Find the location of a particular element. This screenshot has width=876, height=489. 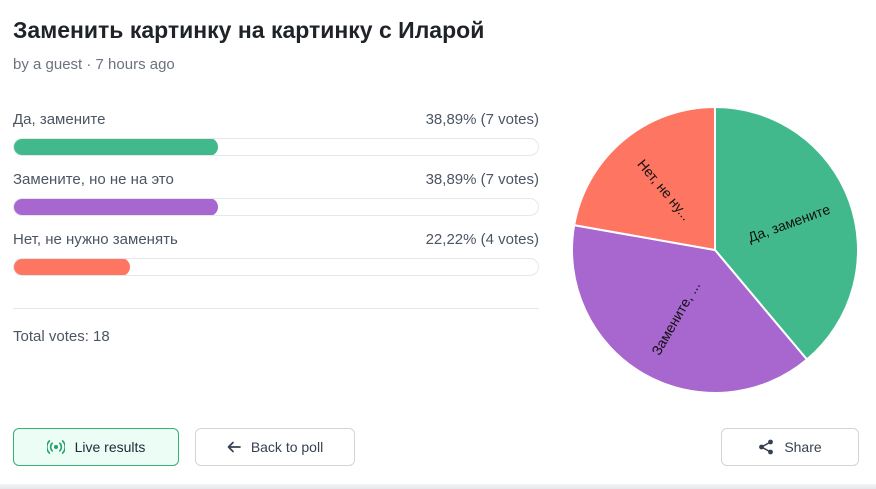

live-broadcast-icon is located at coordinates (55, 447).